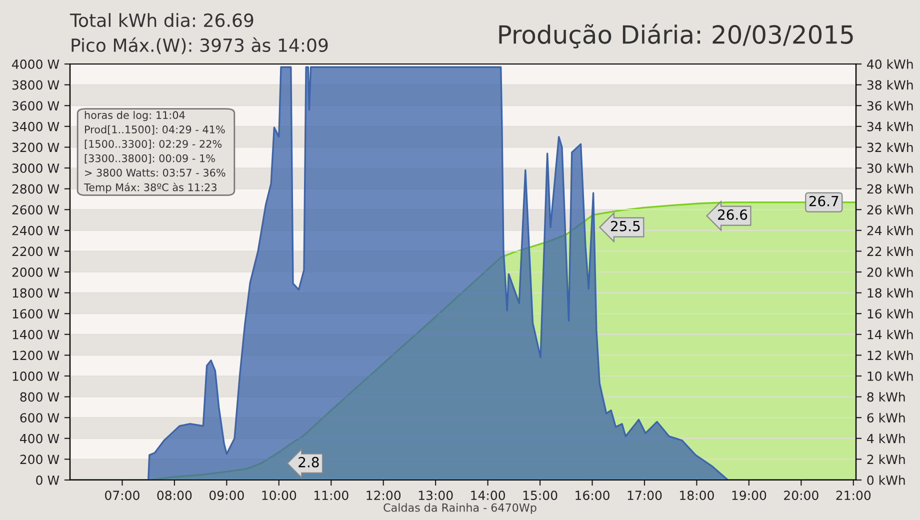 This screenshot has width=920, height=520. I want to click on x-tick-label: 21:00, so click(853, 495).